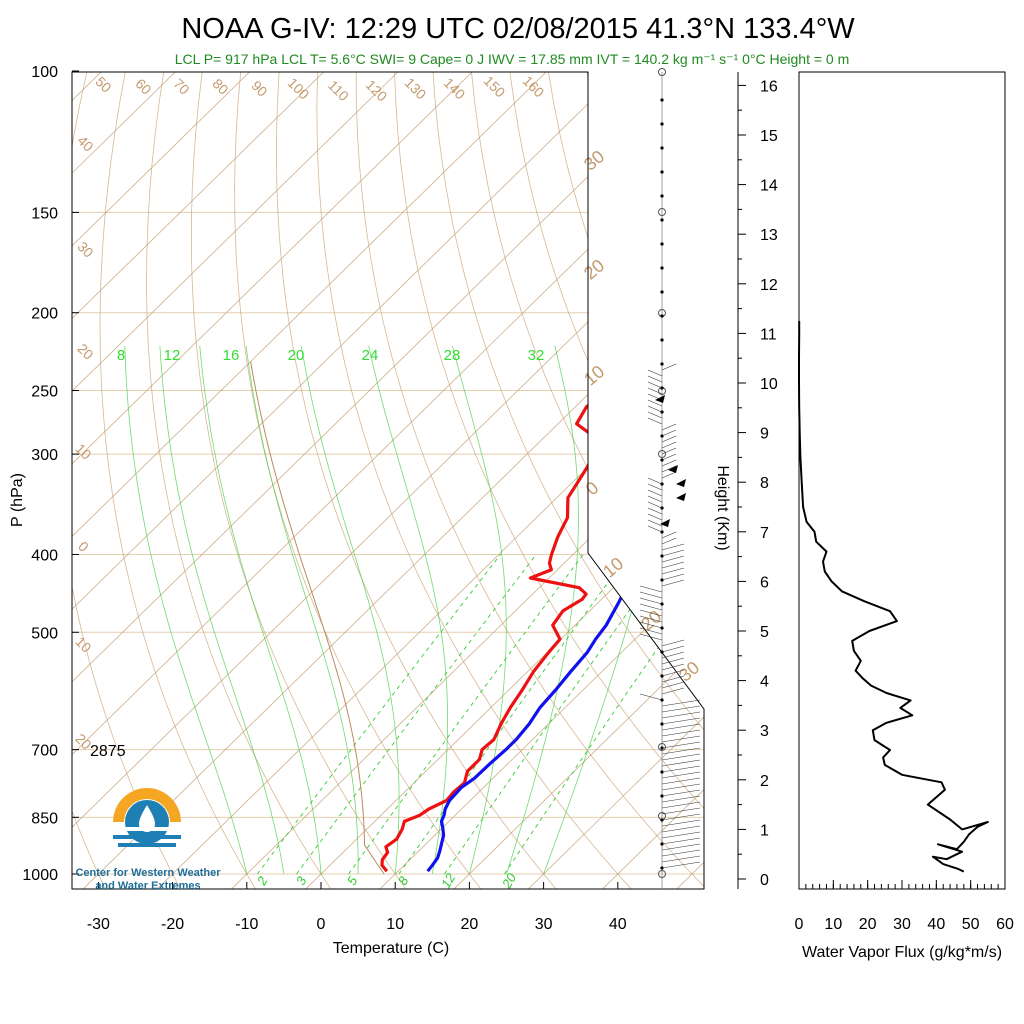 This screenshot has height=1024, width=1024. I want to click on height-tick-label: 3, so click(764, 731).